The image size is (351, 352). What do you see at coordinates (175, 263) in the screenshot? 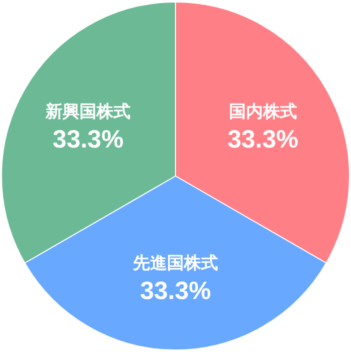
I see `slice-label: 先進国株式` at bounding box center [175, 263].